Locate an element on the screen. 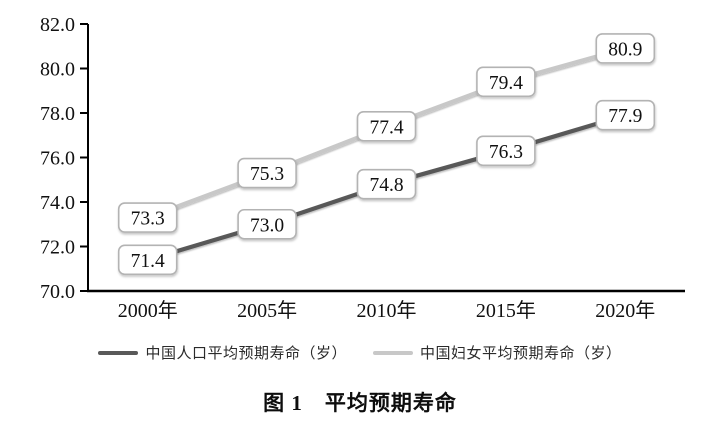  legend-label-population: 中国人口平均预期寿命（岁） is located at coordinates (246, 354).